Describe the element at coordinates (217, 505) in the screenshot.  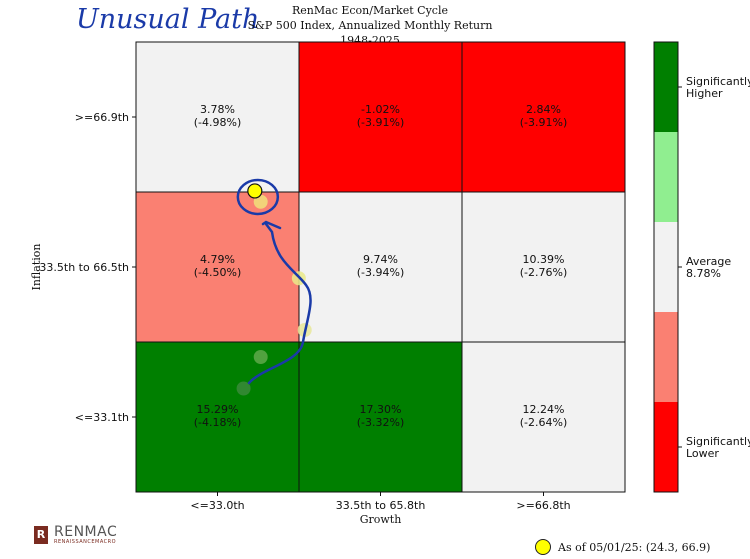
I see `x-tick-label-0: <=33.0th` at that location.